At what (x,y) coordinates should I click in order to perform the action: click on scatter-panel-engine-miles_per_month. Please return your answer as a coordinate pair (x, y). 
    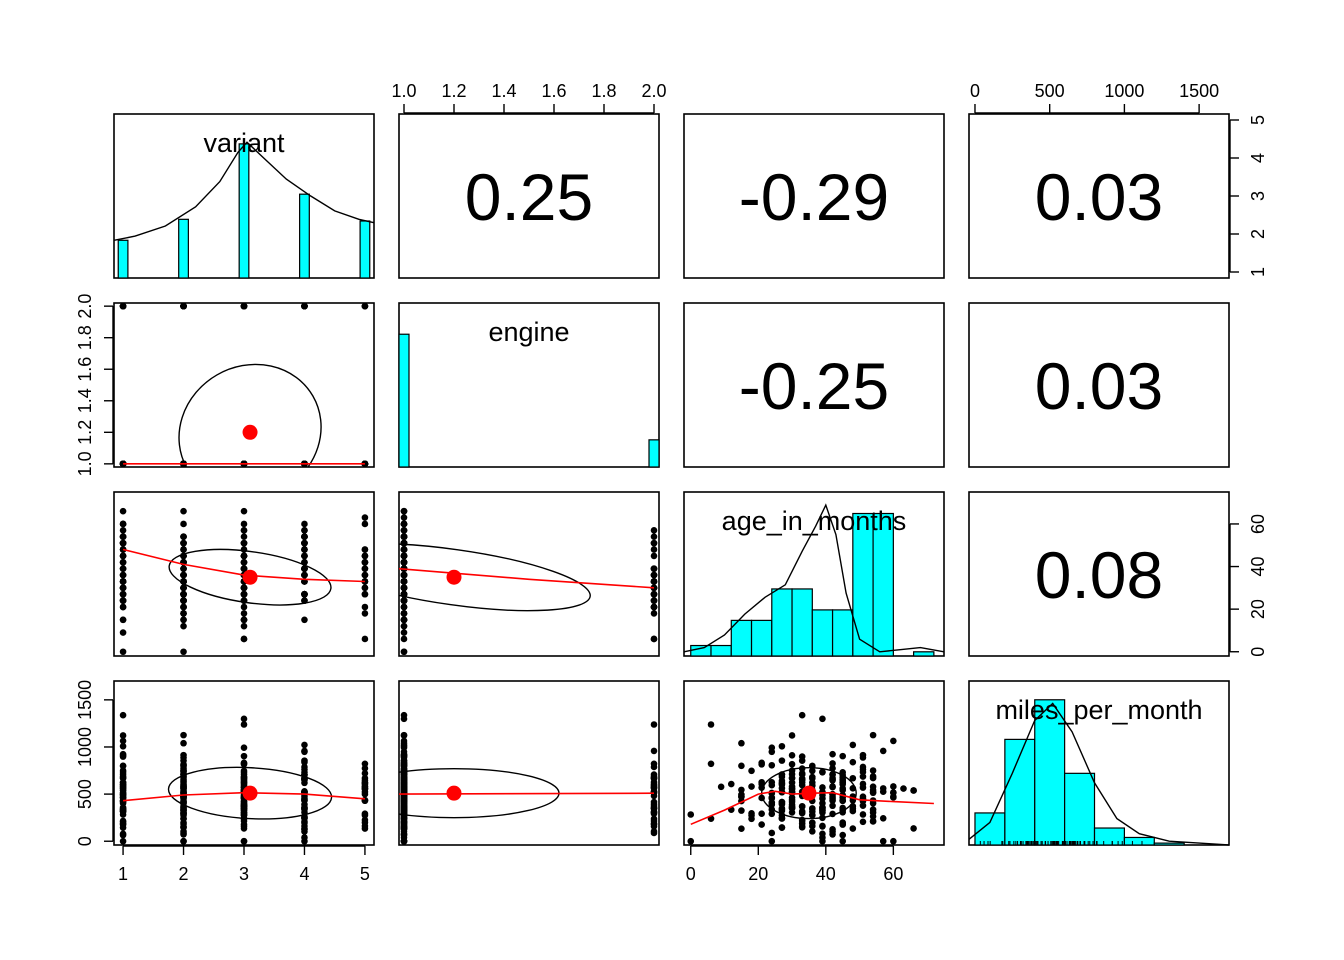
    Looking at the image, I should click on (528, 778).